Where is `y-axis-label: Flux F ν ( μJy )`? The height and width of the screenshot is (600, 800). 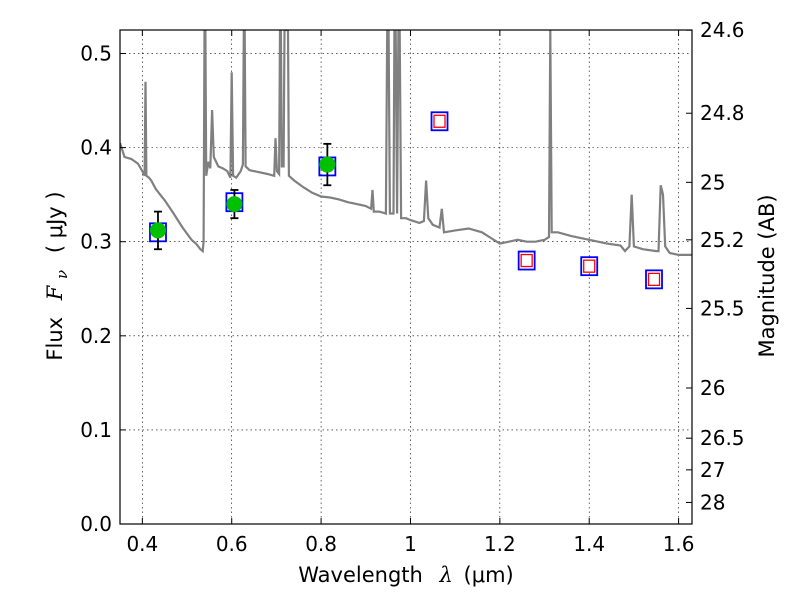
y-axis-label: Flux F ν ( μJy ) is located at coordinates (57, 275).